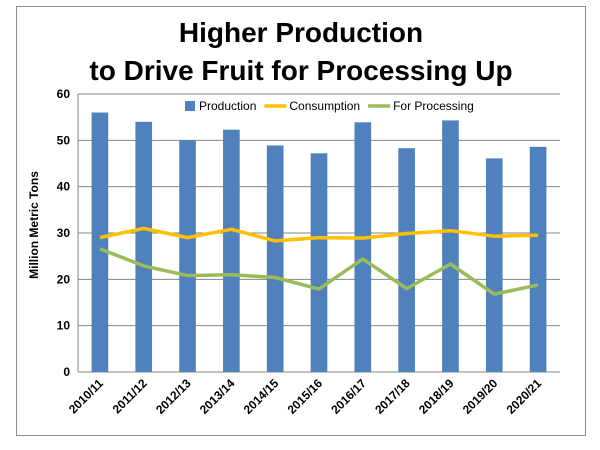 This screenshot has height=450, width=600. What do you see at coordinates (227, 106) in the screenshot?
I see `legend-label-production: Production` at bounding box center [227, 106].